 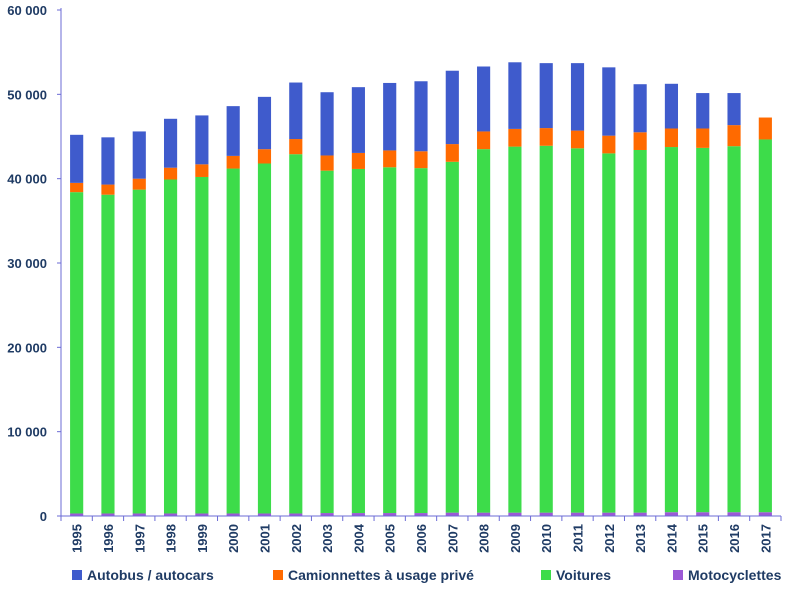 I want to click on x-tick-label: 1998, so click(x=171, y=538).